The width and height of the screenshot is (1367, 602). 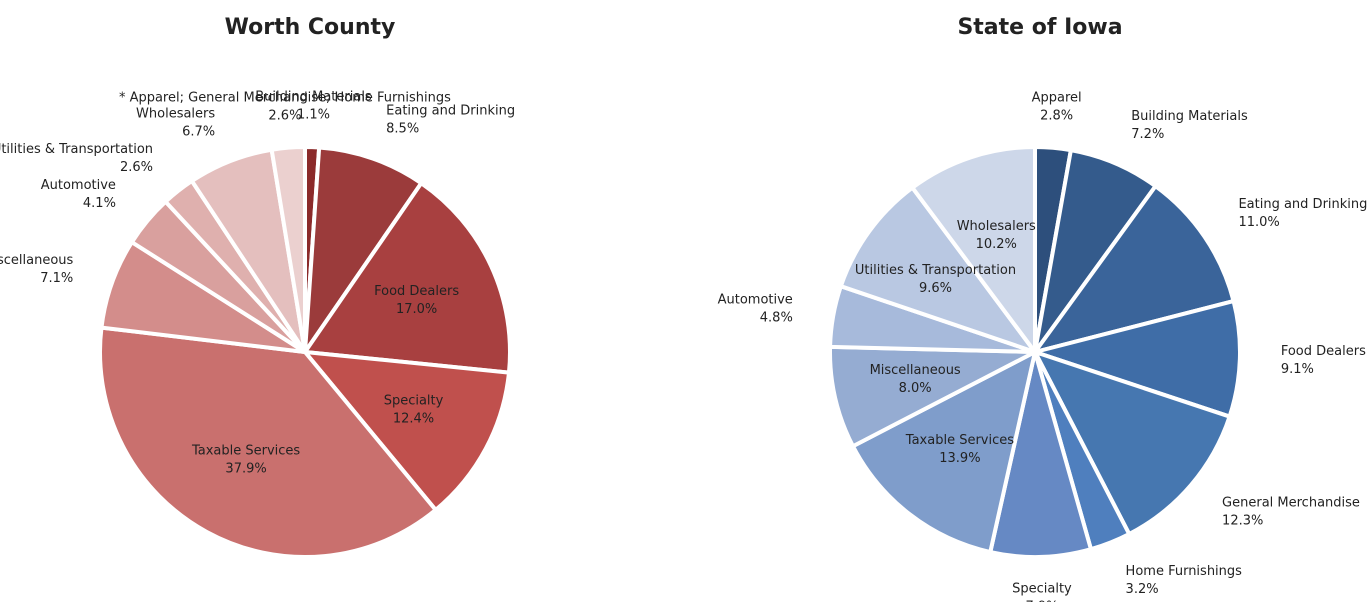 What do you see at coordinates (1041, 600) in the screenshot?
I see `slice-value-label: 7.9%` at bounding box center [1041, 600].